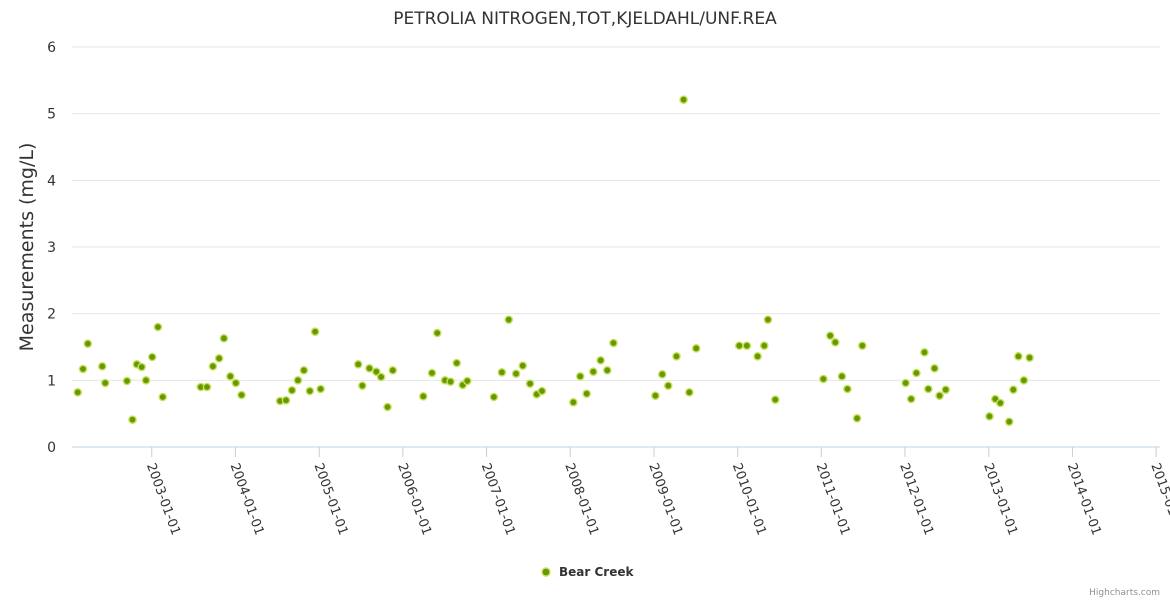 The width and height of the screenshot is (1170, 604). I want to click on x-tick-label: 2007-01-01, so click(498, 499).